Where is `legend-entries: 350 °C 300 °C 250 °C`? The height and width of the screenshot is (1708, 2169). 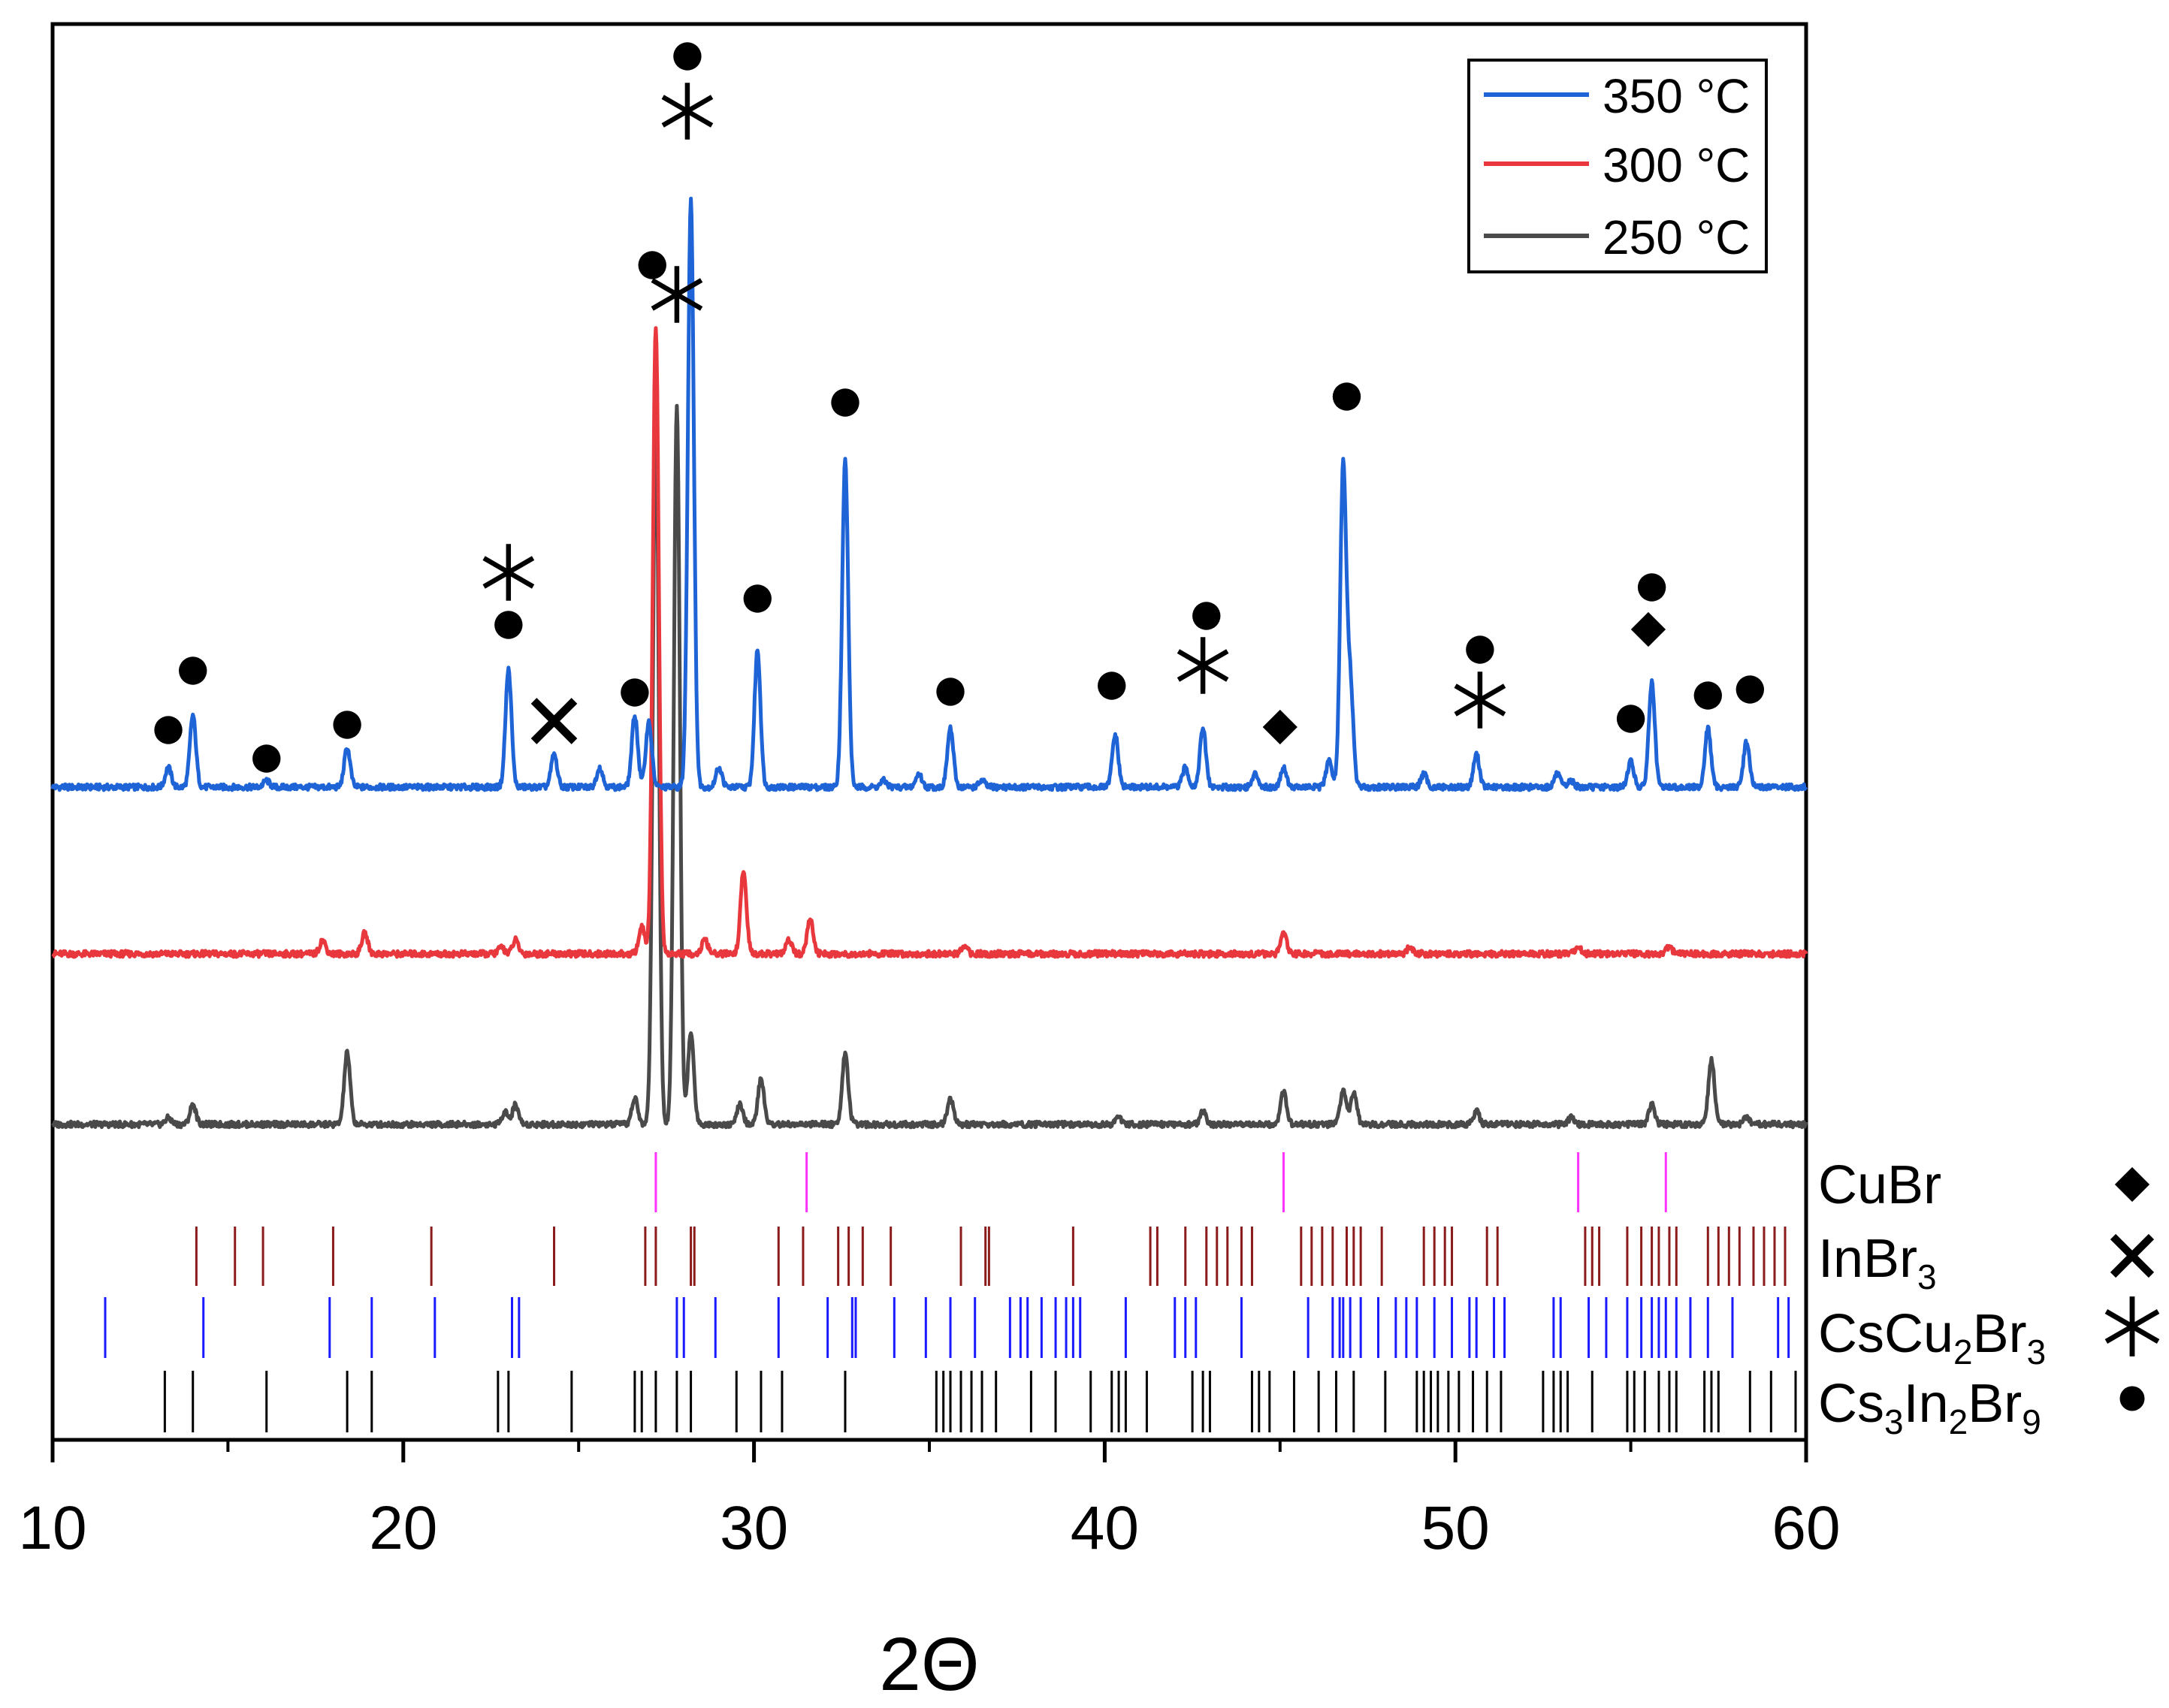
legend-entries: 350 °C 300 °C 250 °C is located at coordinates (1617, 166).